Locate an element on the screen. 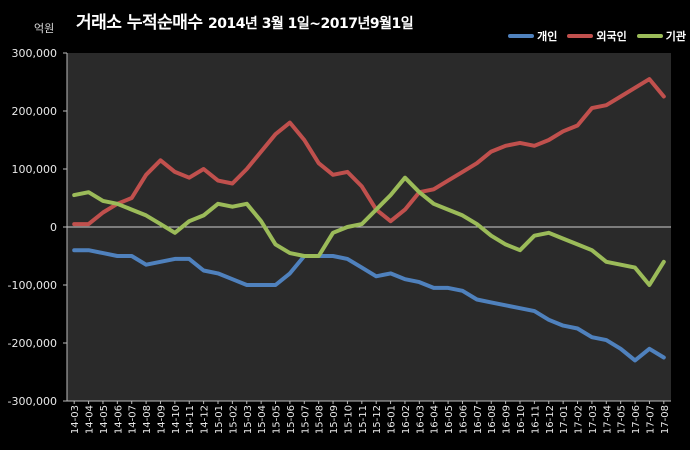  x-tick-label: 15-11 is located at coordinates (363, 419).